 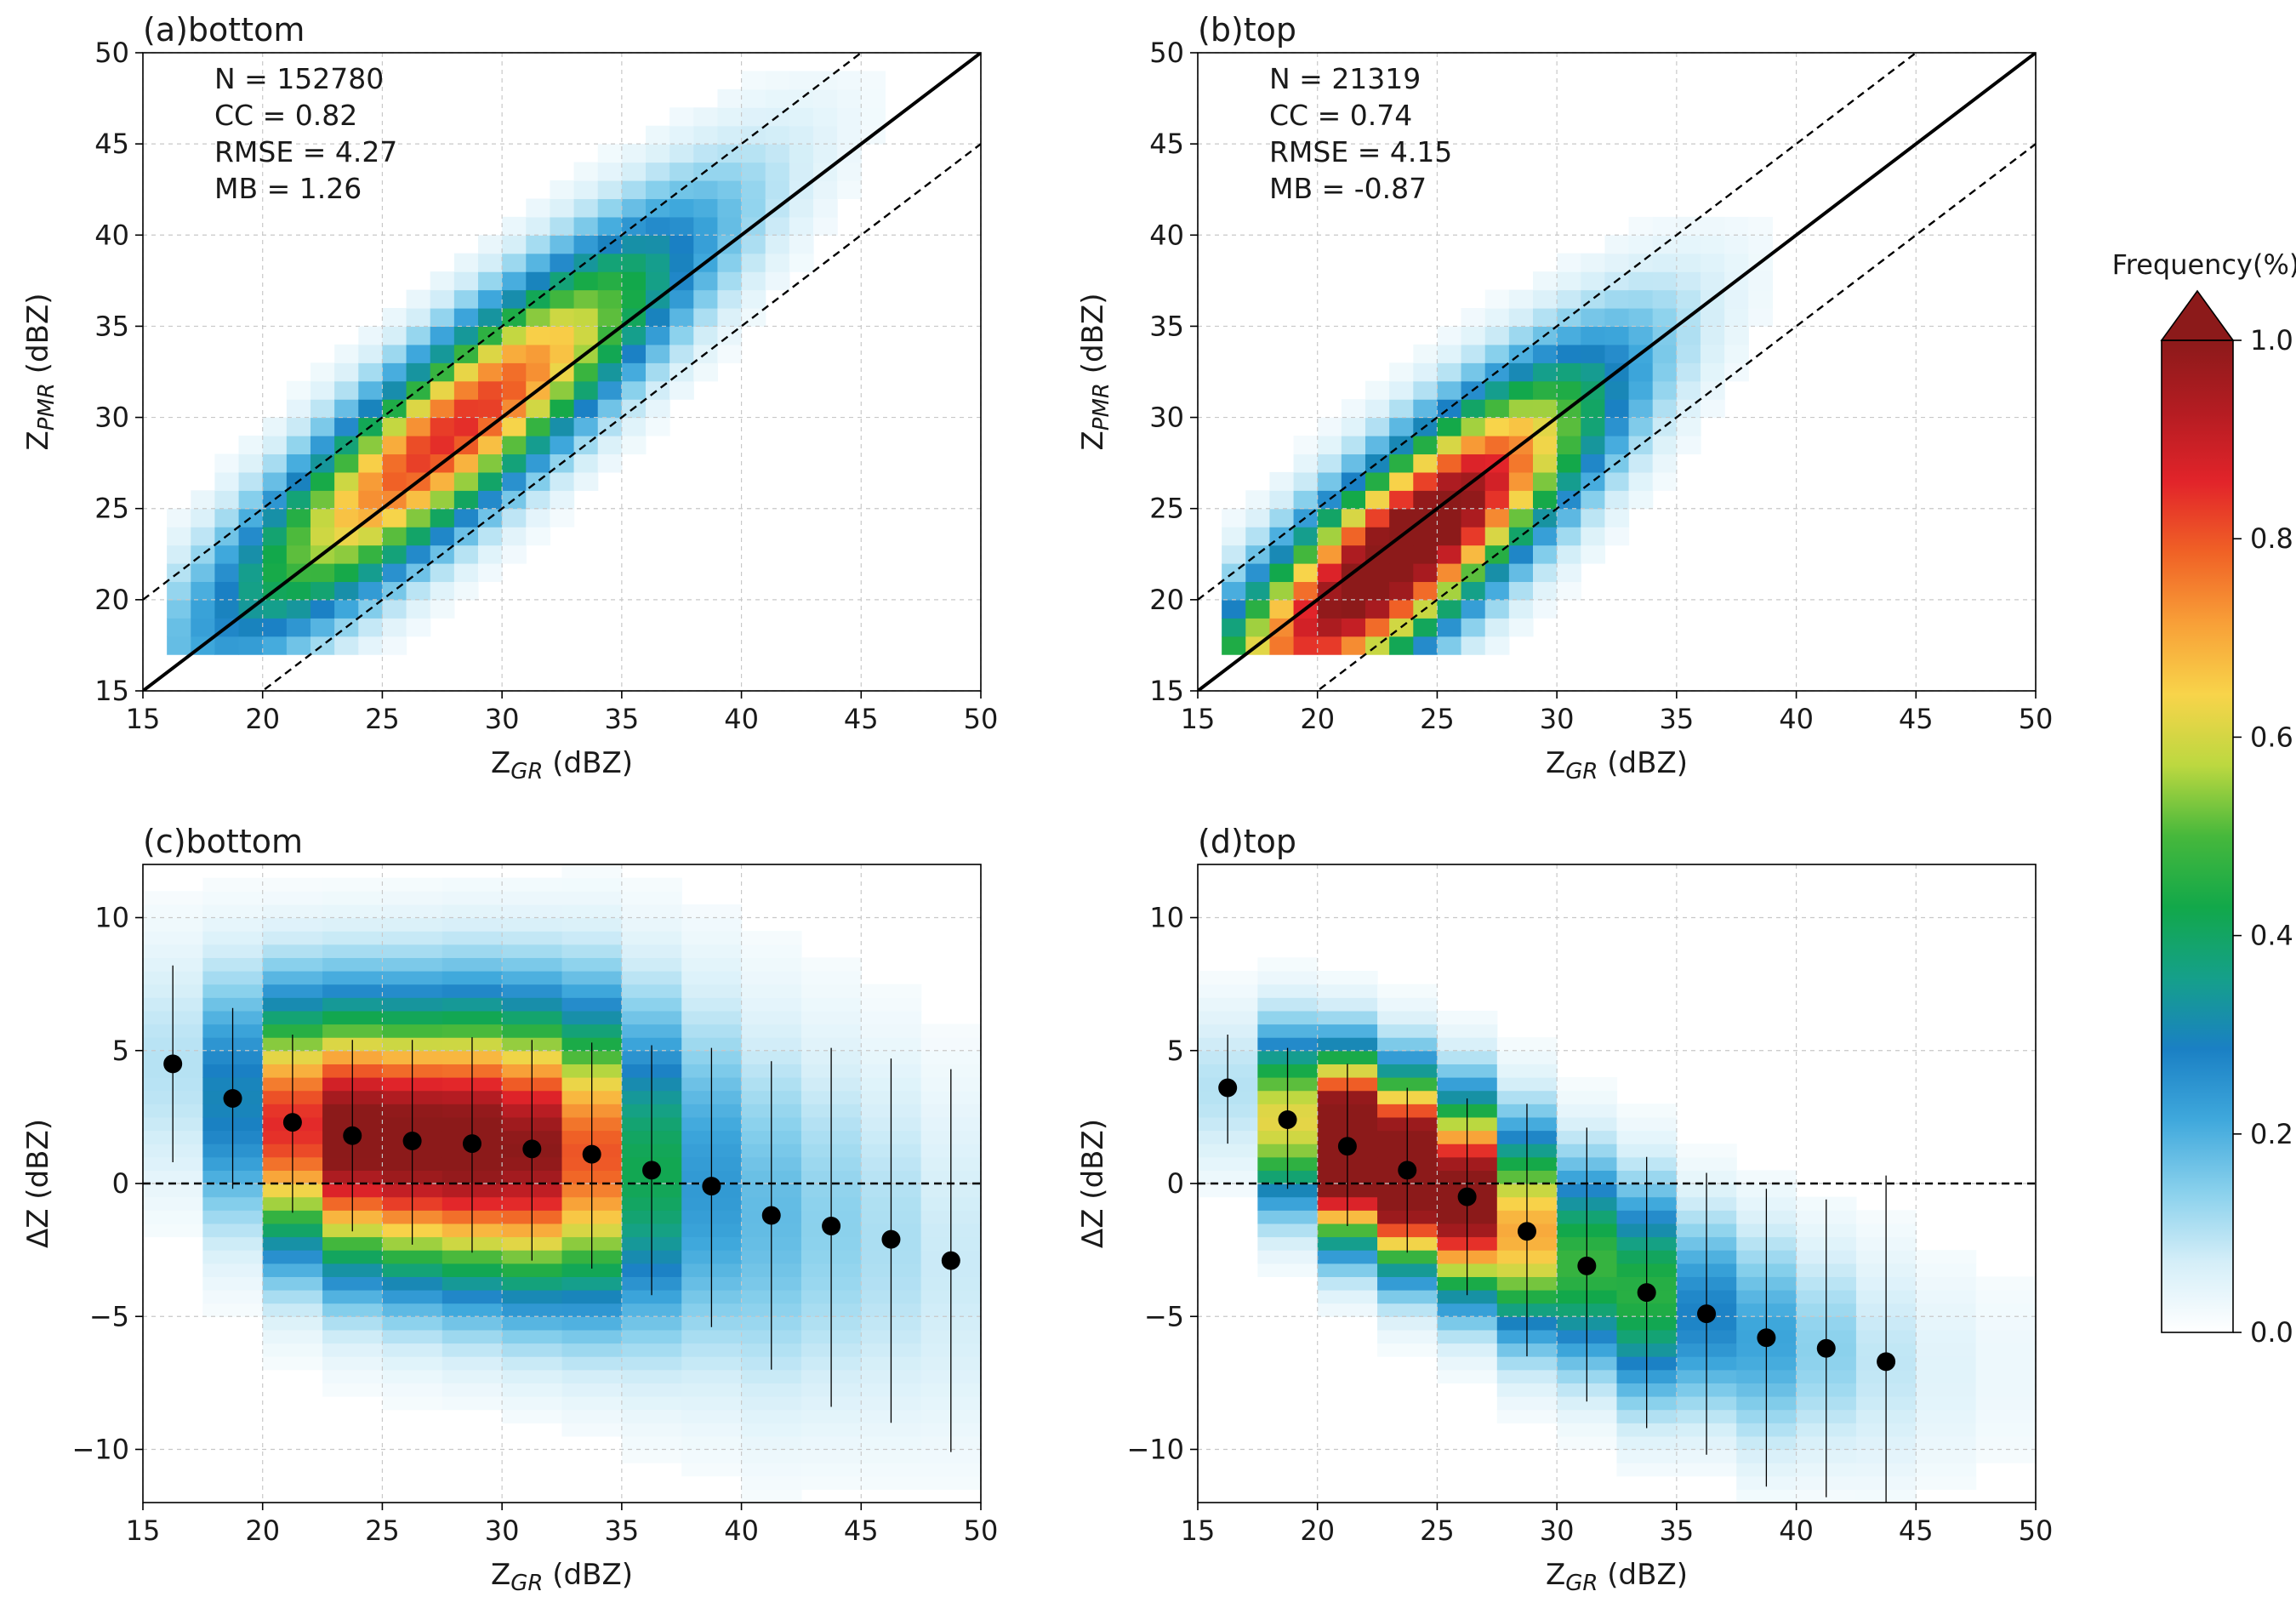 What do you see at coordinates (562, 1525) in the screenshot?
I see `x-axis-ticks: 15 20 25 30 35 40 45 50` at bounding box center [562, 1525].